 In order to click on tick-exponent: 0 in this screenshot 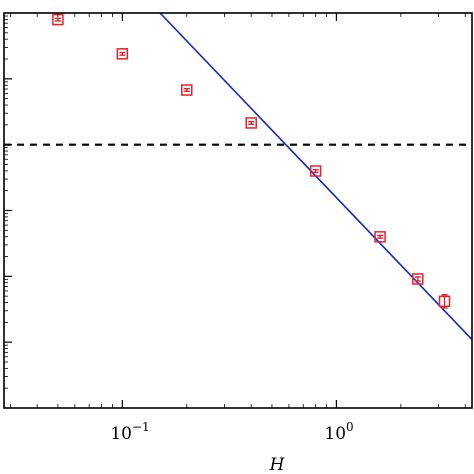, I will do `click(350, 427)`.